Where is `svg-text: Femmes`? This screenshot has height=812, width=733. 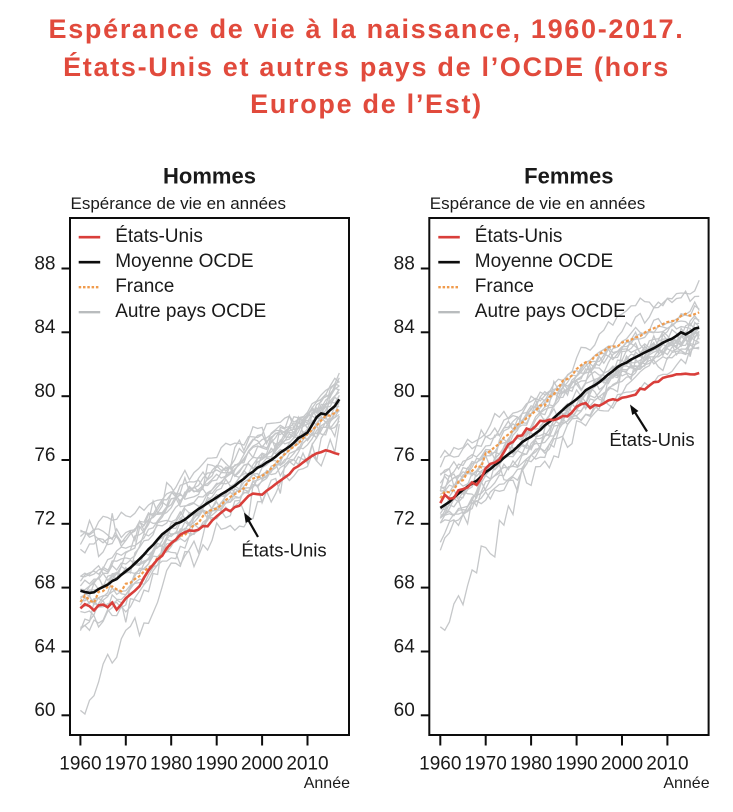
svg-text: Femmes is located at coordinates (568, 176).